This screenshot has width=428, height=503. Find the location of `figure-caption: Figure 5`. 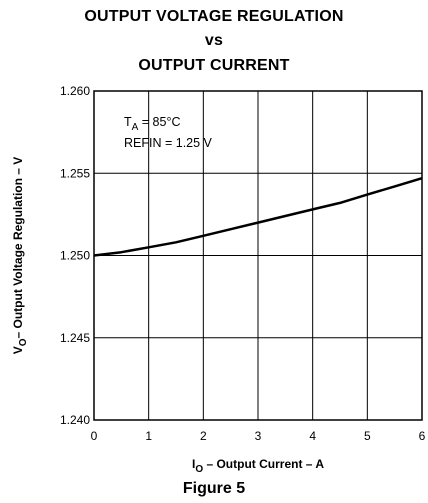

figure-caption: Figure 5 is located at coordinates (214, 488).